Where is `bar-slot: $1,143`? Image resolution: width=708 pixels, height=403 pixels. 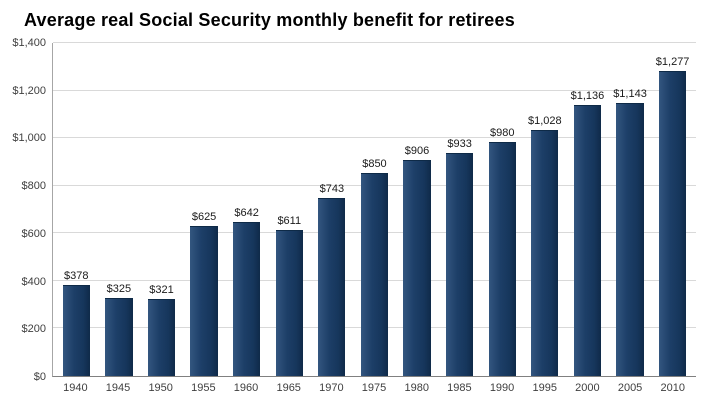
bar-slot: $1,143 is located at coordinates (630, 209).